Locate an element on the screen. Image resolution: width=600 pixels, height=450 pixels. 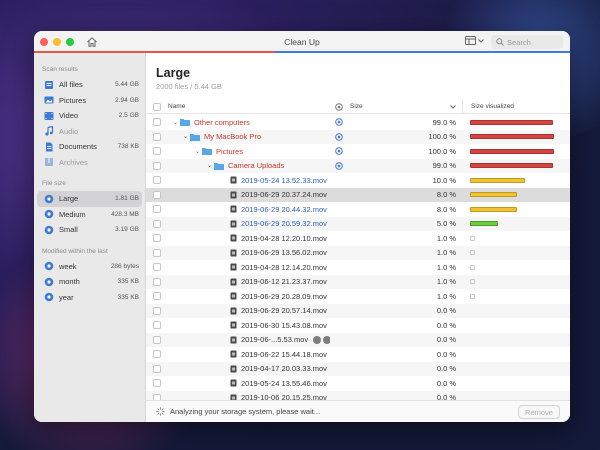
table-row: 2019-05-24 13.55.46.mov 0.0 % is located at coordinates (358, 383).